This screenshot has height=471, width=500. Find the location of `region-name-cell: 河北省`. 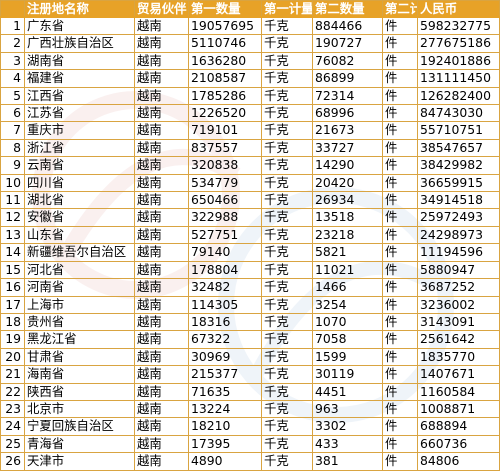

region-name-cell: 河北省 is located at coordinates (79, 270).